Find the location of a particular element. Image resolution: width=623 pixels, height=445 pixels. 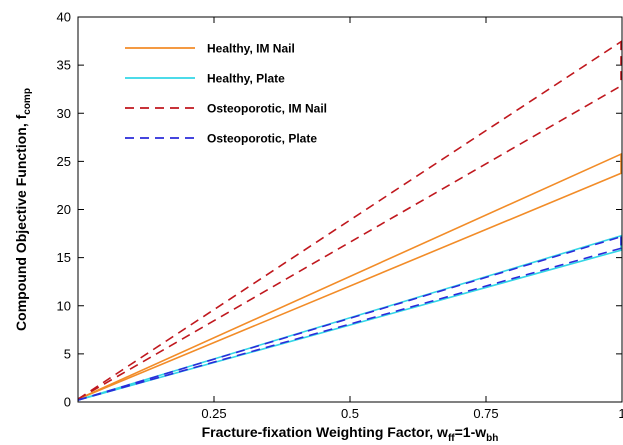

y-axis-title-sub: comp is located at coordinates (27, 101).